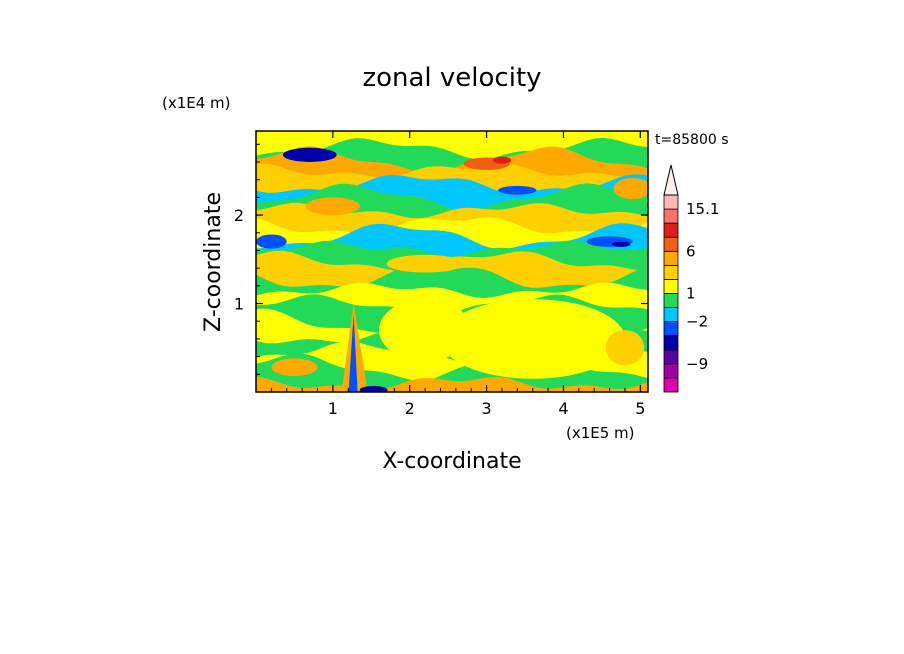 The width and height of the screenshot is (904, 654). I want to click on colorbar-label: −2, so click(697, 322).